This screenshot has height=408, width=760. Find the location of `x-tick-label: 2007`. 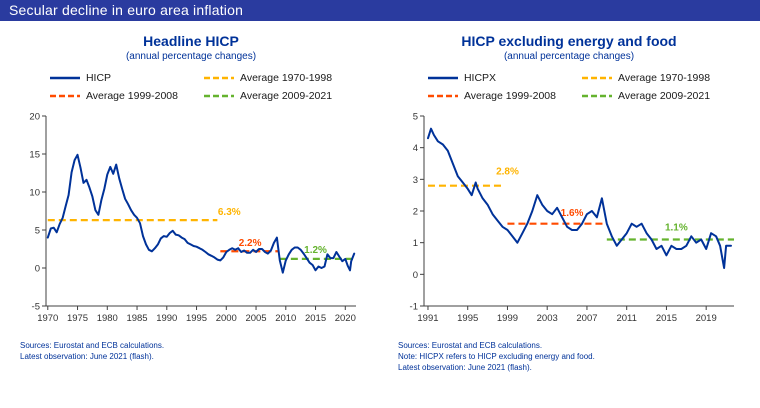

x-tick-label: 2007 is located at coordinates (586, 318).